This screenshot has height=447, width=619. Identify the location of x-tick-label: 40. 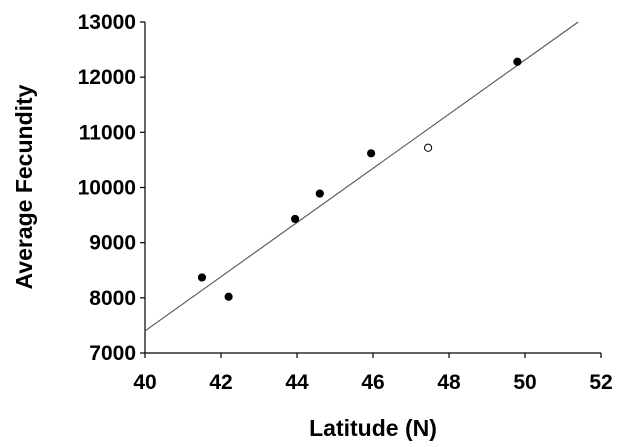
(144, 382).